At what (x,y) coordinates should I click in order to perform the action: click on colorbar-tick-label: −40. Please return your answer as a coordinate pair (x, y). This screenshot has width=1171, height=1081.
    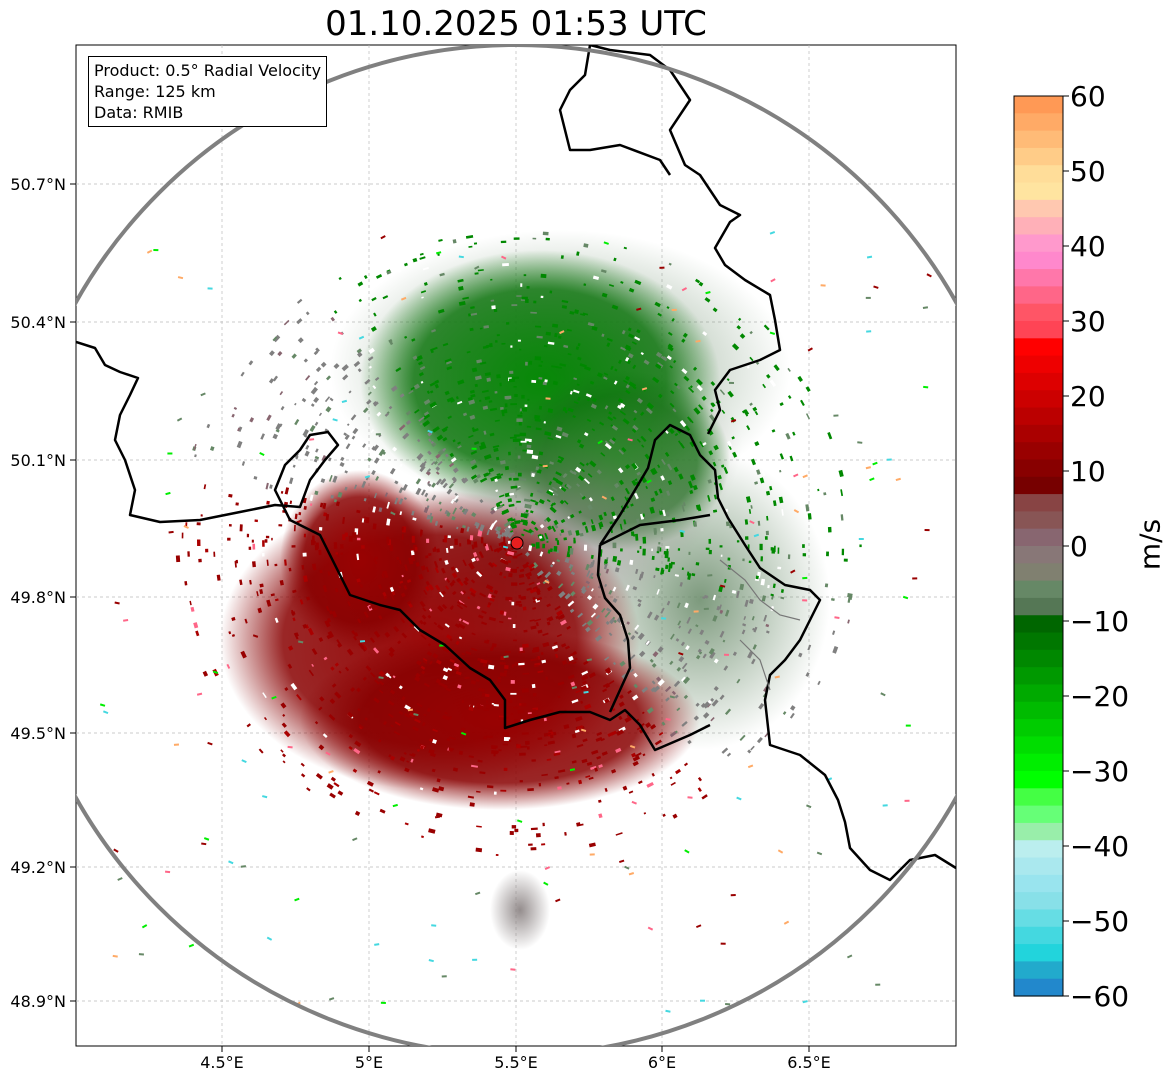
    Looking at the image, I should click on (1100, 846).